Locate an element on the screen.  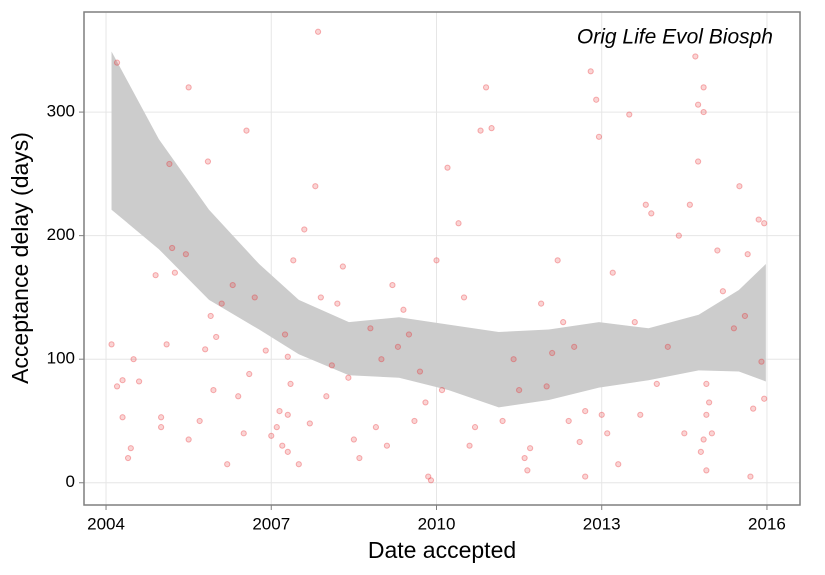
annotation: Orig Life Evol Biosph is located at coordinates (675, 37).